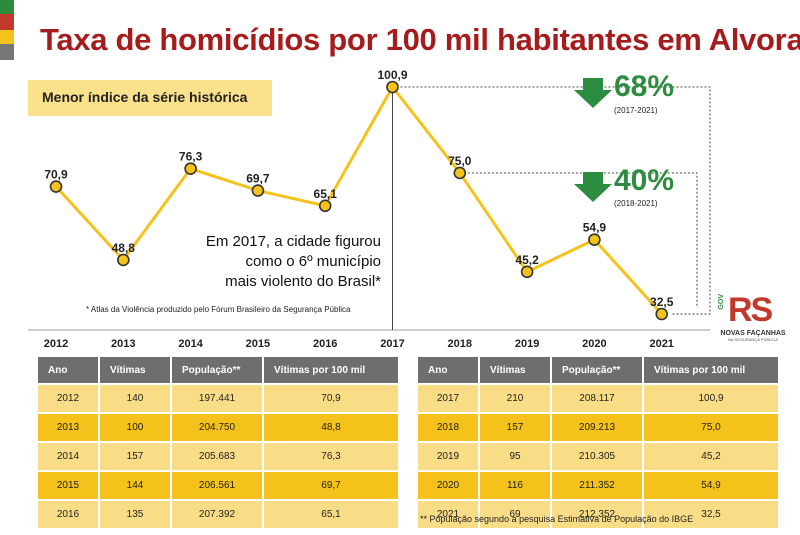 This screenshot has height=535, width=800. I want to click on table-cell: 135, so click(135, 513).